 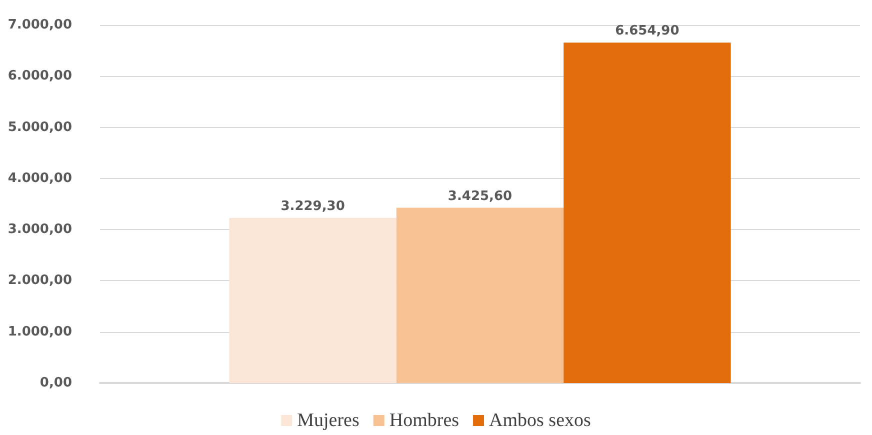 I want to click on y-tick-label: 5.000,00, so click(x=40, y=127).